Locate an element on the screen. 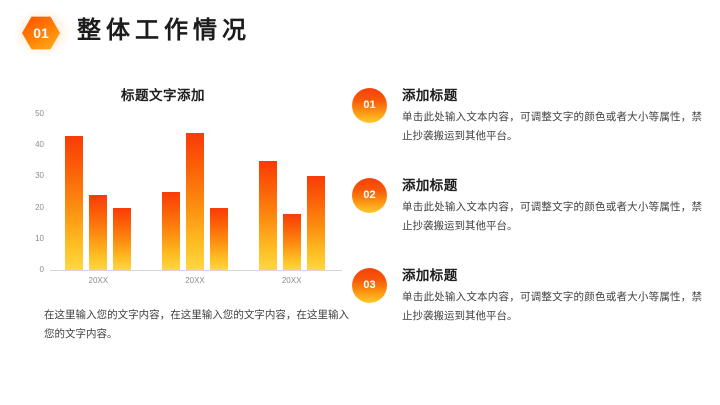 The height and width of the screenshot is (405, 720). x-axis-line is located at coordinates (196, 270).